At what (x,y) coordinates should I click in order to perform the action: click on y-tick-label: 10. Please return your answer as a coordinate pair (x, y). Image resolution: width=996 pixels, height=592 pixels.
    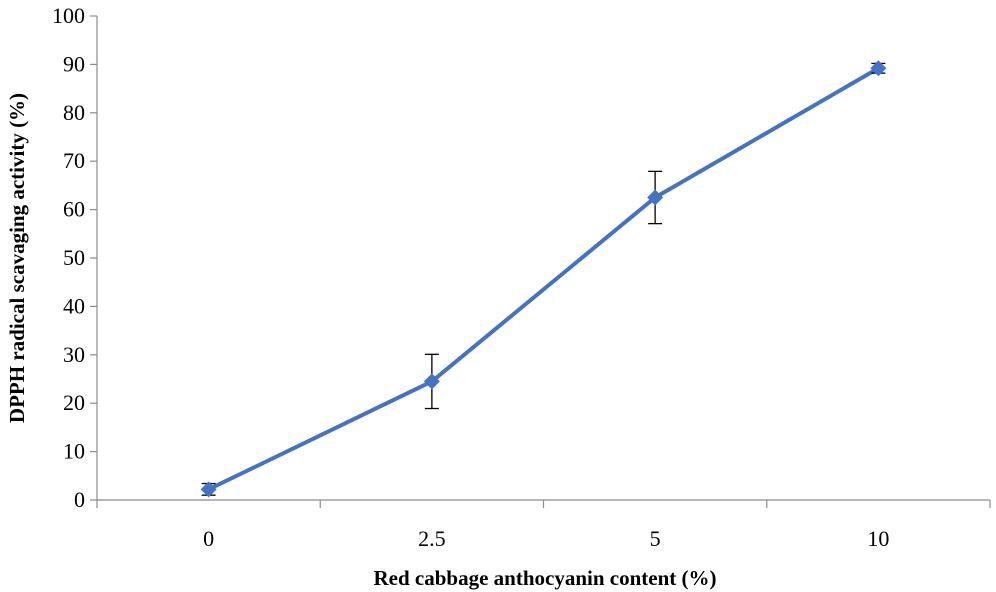
    Looking at the image, I should click on (74, 451).